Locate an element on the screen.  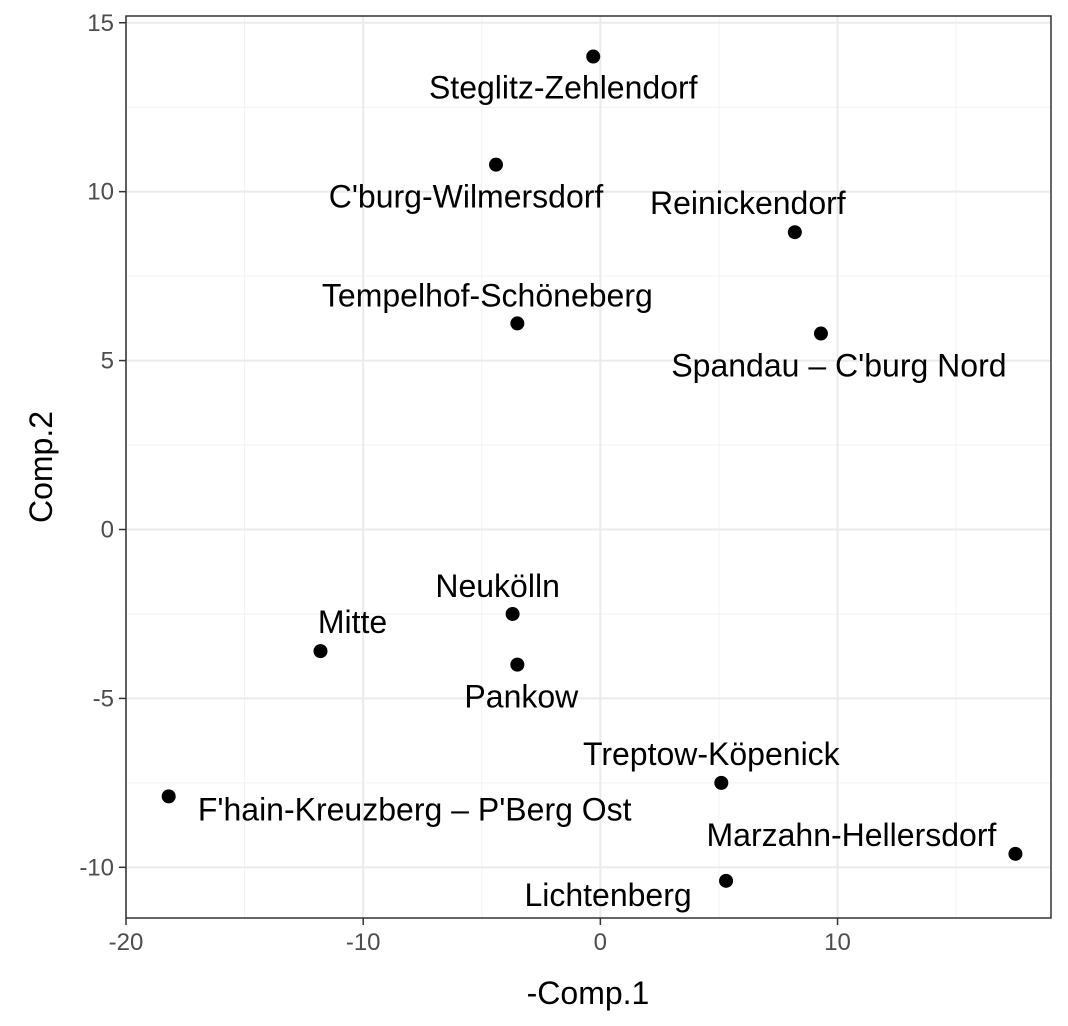
y-tick-label: -5 is located at coordinates (103, 698).